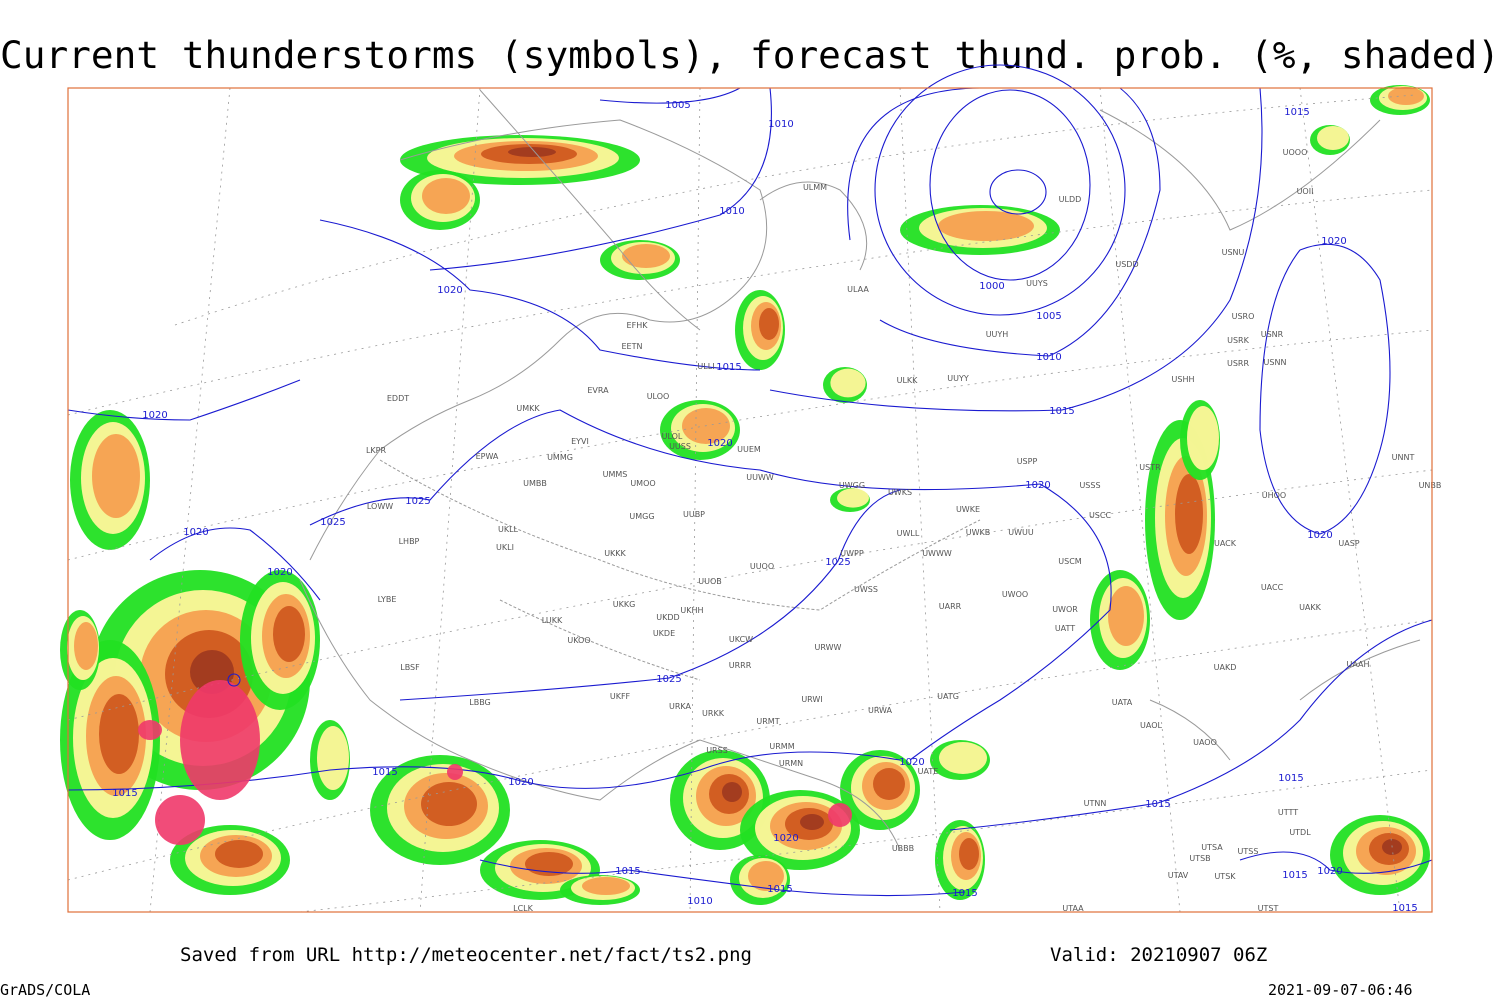  What do you see at coordinates (866, 589) in the screenshot?
I see `station-label: UWSS` at bounding box center [866, 589].